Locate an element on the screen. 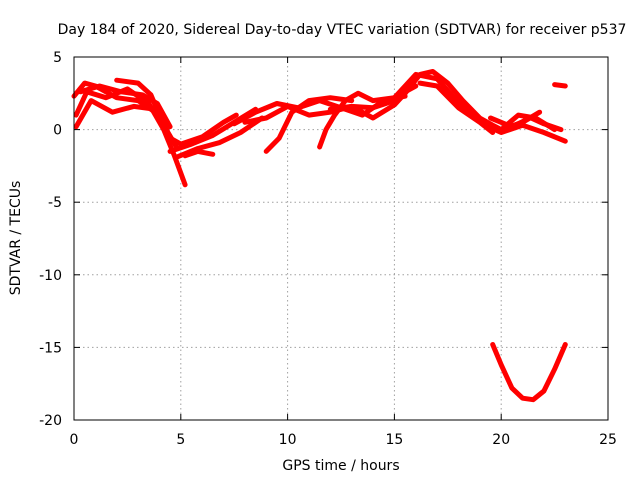 The height and width of the screenshot is (480, 640). y-tick-label: -20 is located at coordinates (50, 421).